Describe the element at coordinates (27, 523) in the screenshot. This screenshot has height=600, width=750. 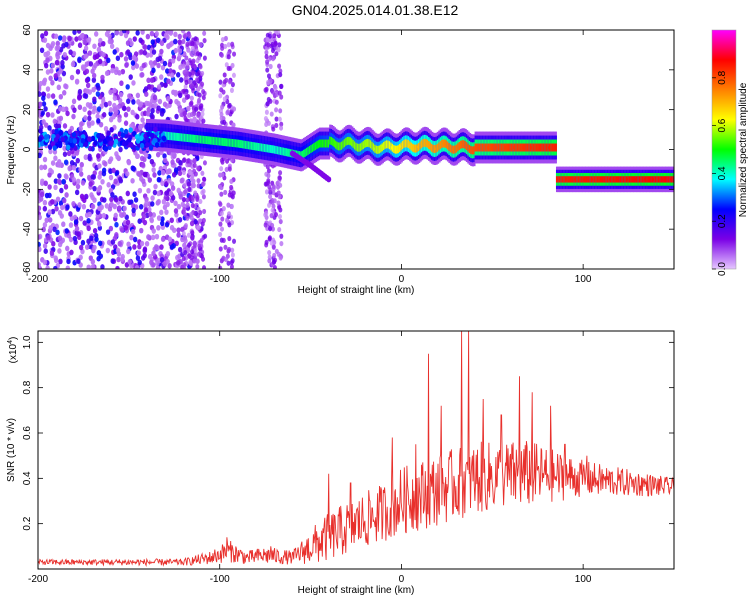
I see `snr-y-tick-label: 0.2` at that location.